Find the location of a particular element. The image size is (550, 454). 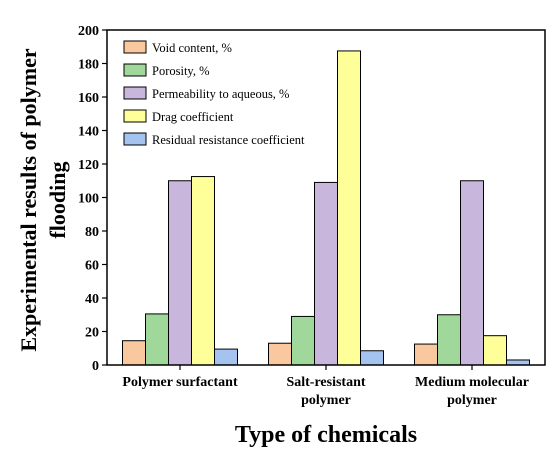

y-tick-label: 80 is located at coordinates (92, 232).